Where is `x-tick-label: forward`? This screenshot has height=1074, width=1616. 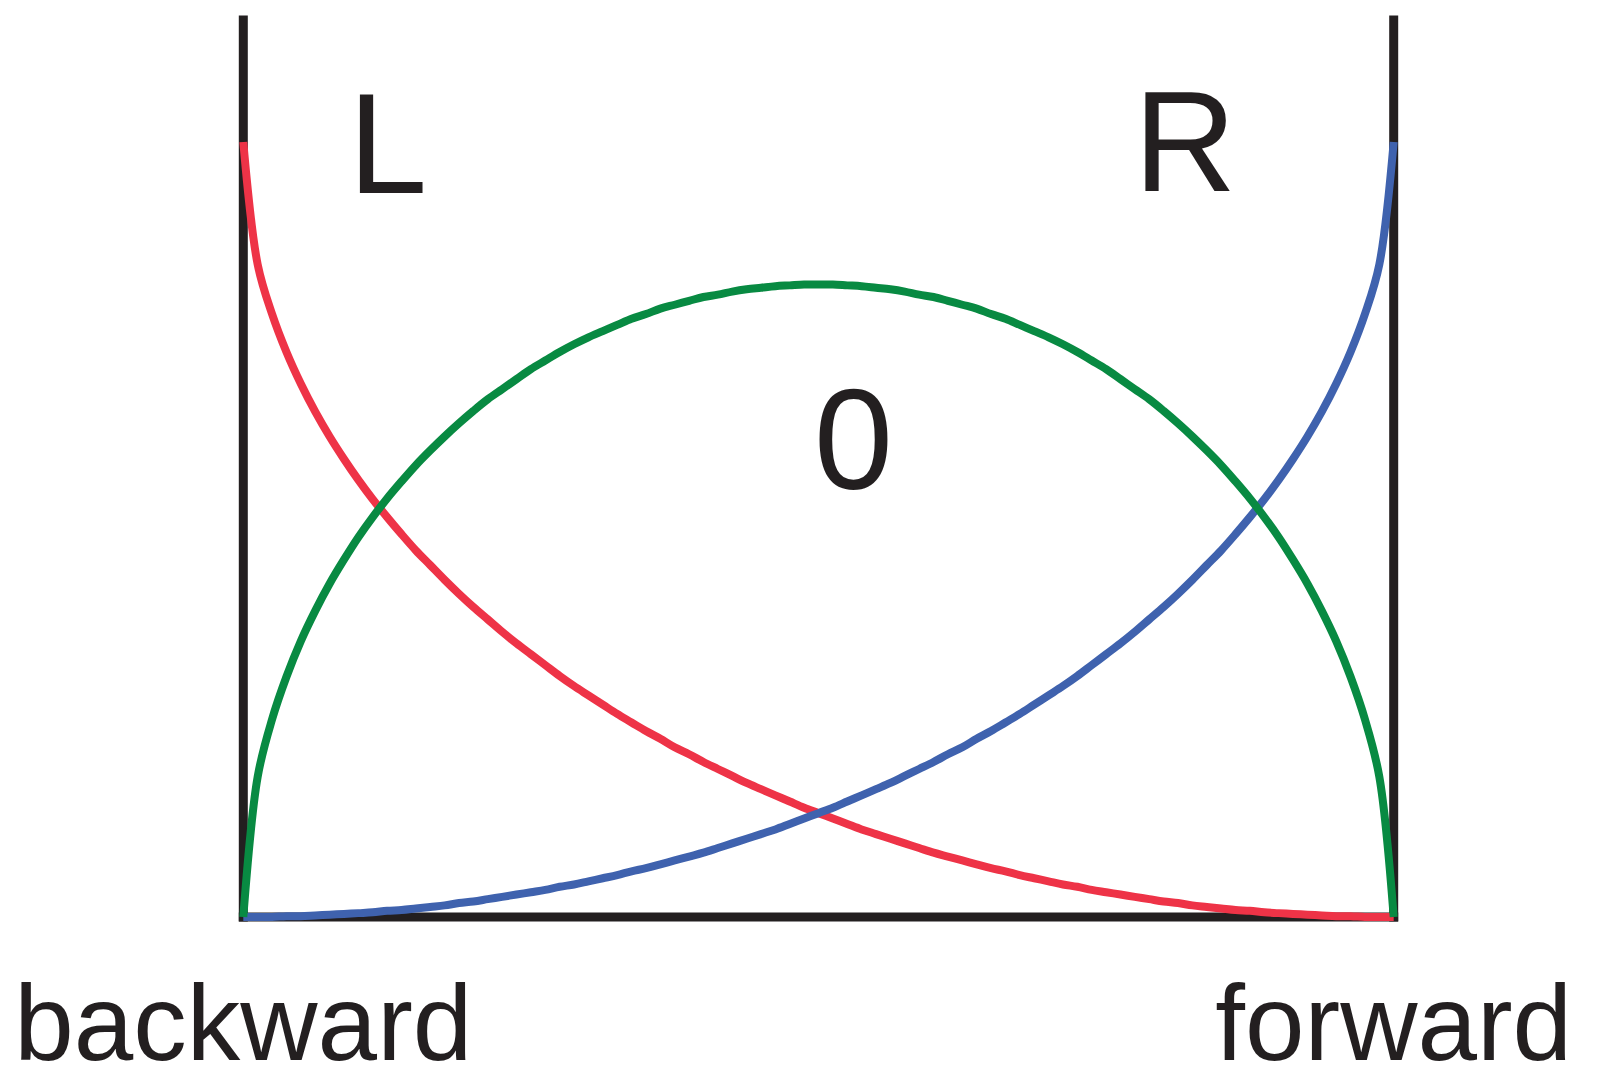 x-tick-label: forward is located at coordinates (1394, 1018).